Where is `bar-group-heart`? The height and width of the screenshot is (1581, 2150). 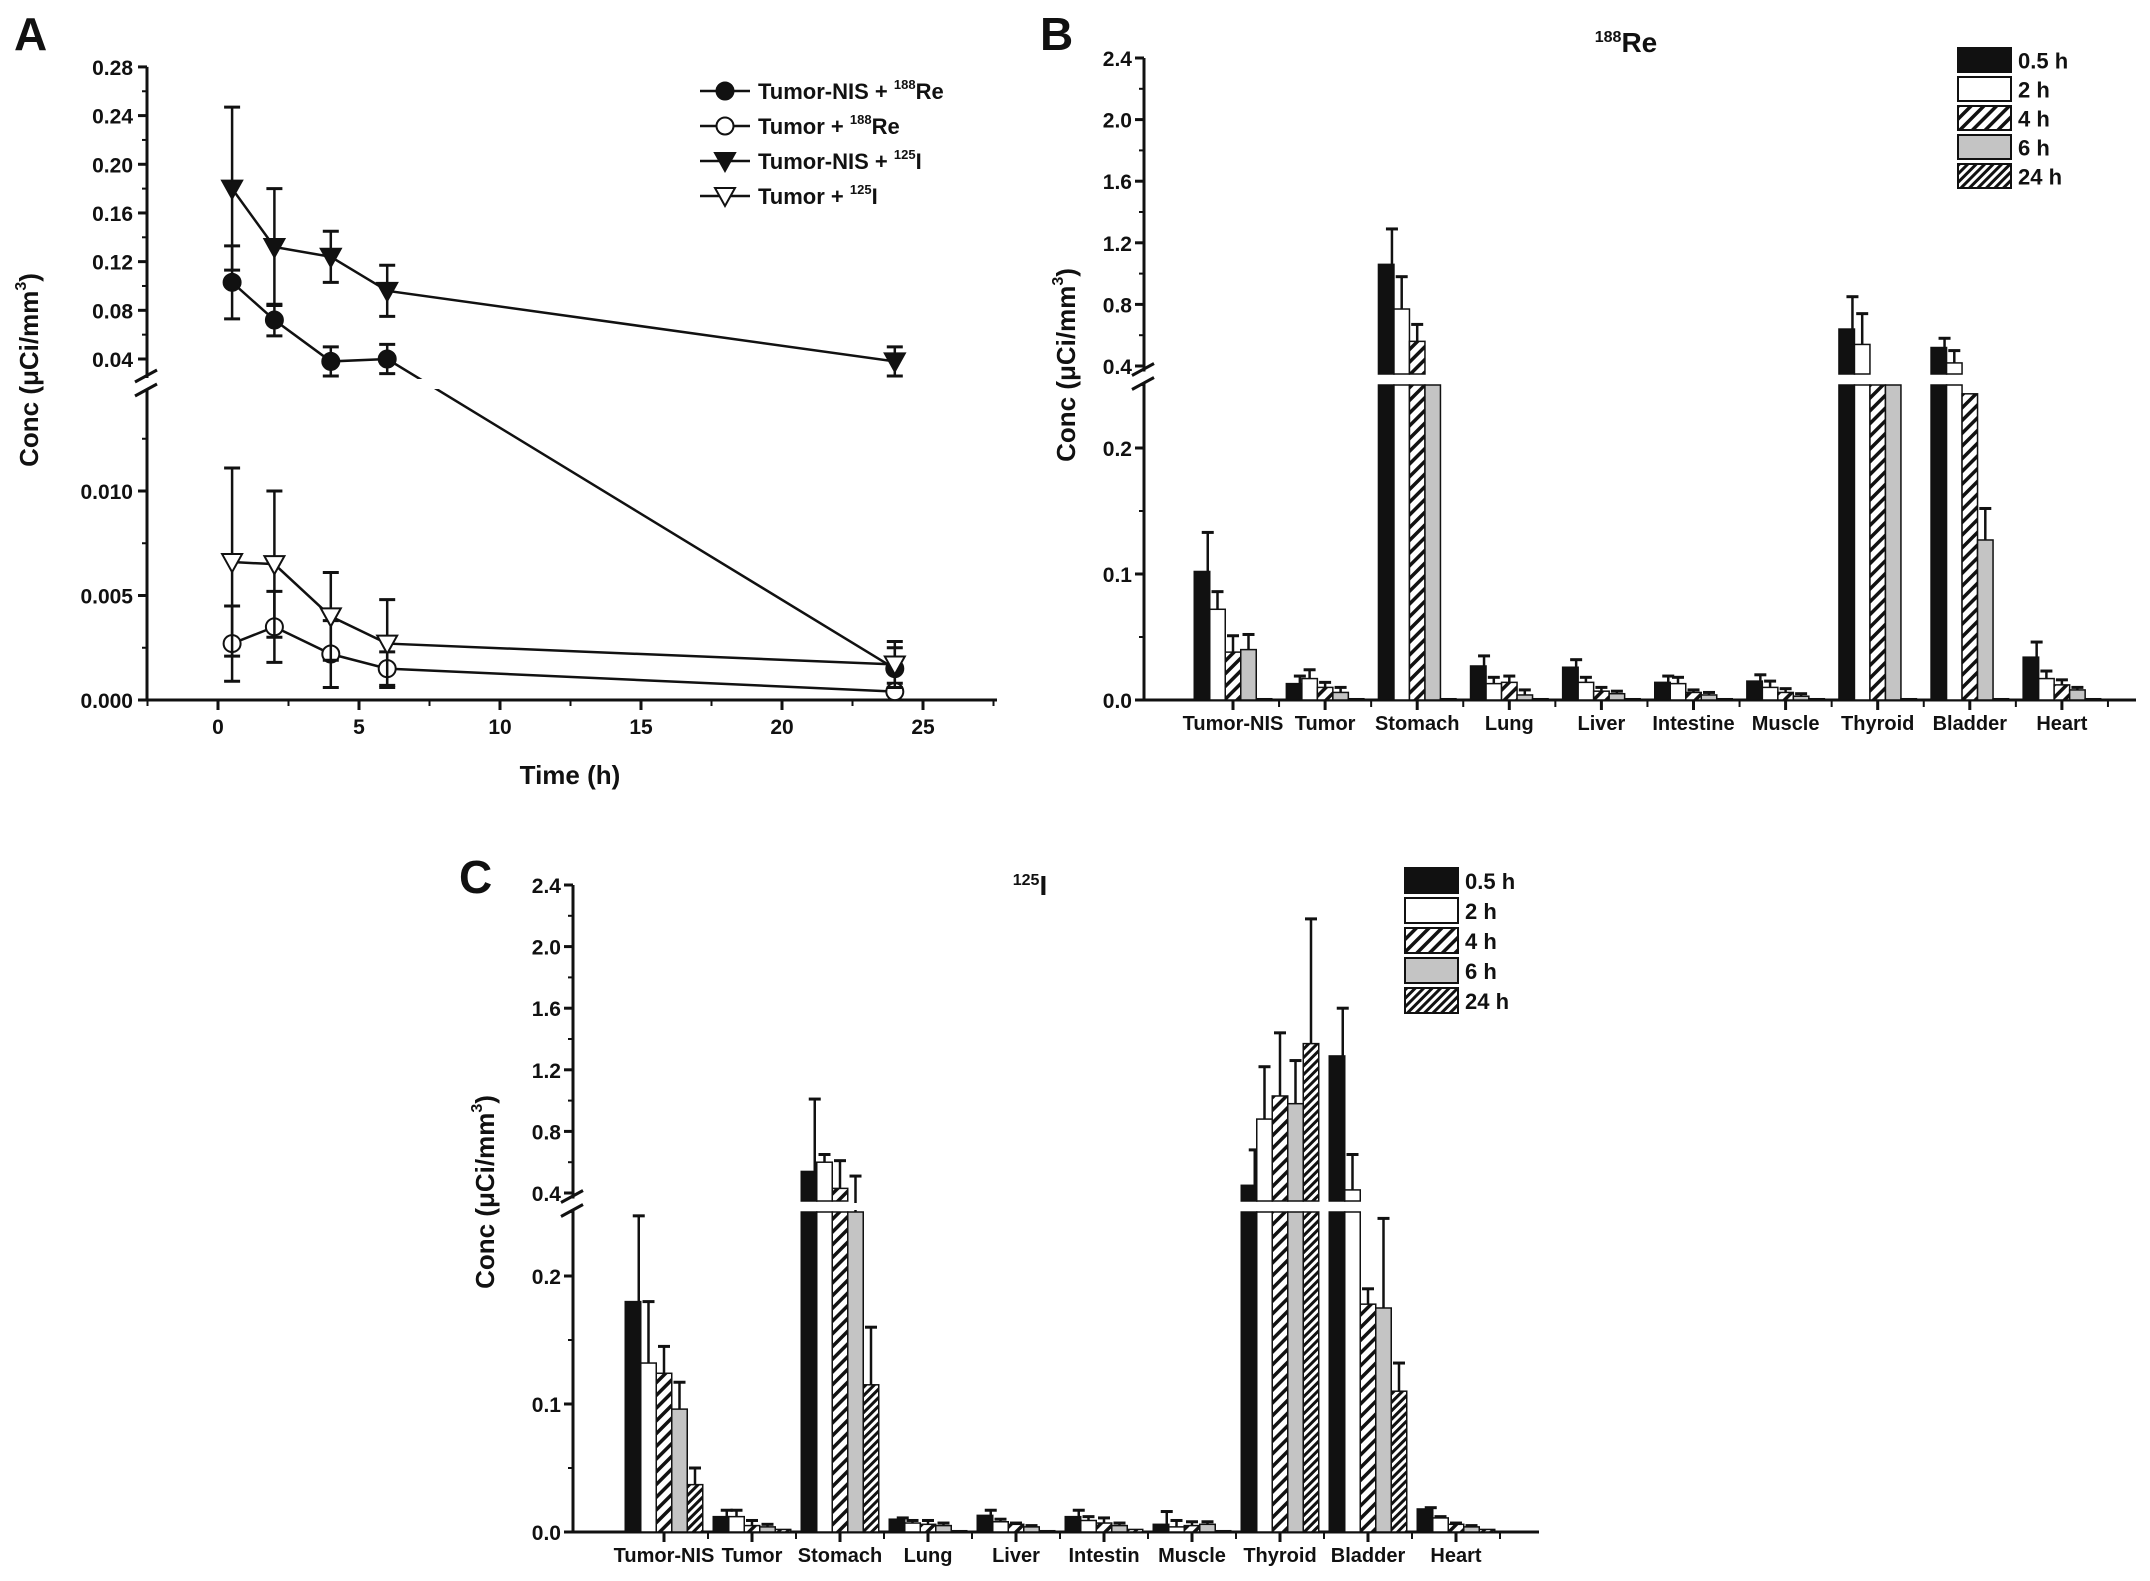
bar-group-heart is located at coordinates (1456, 1519).